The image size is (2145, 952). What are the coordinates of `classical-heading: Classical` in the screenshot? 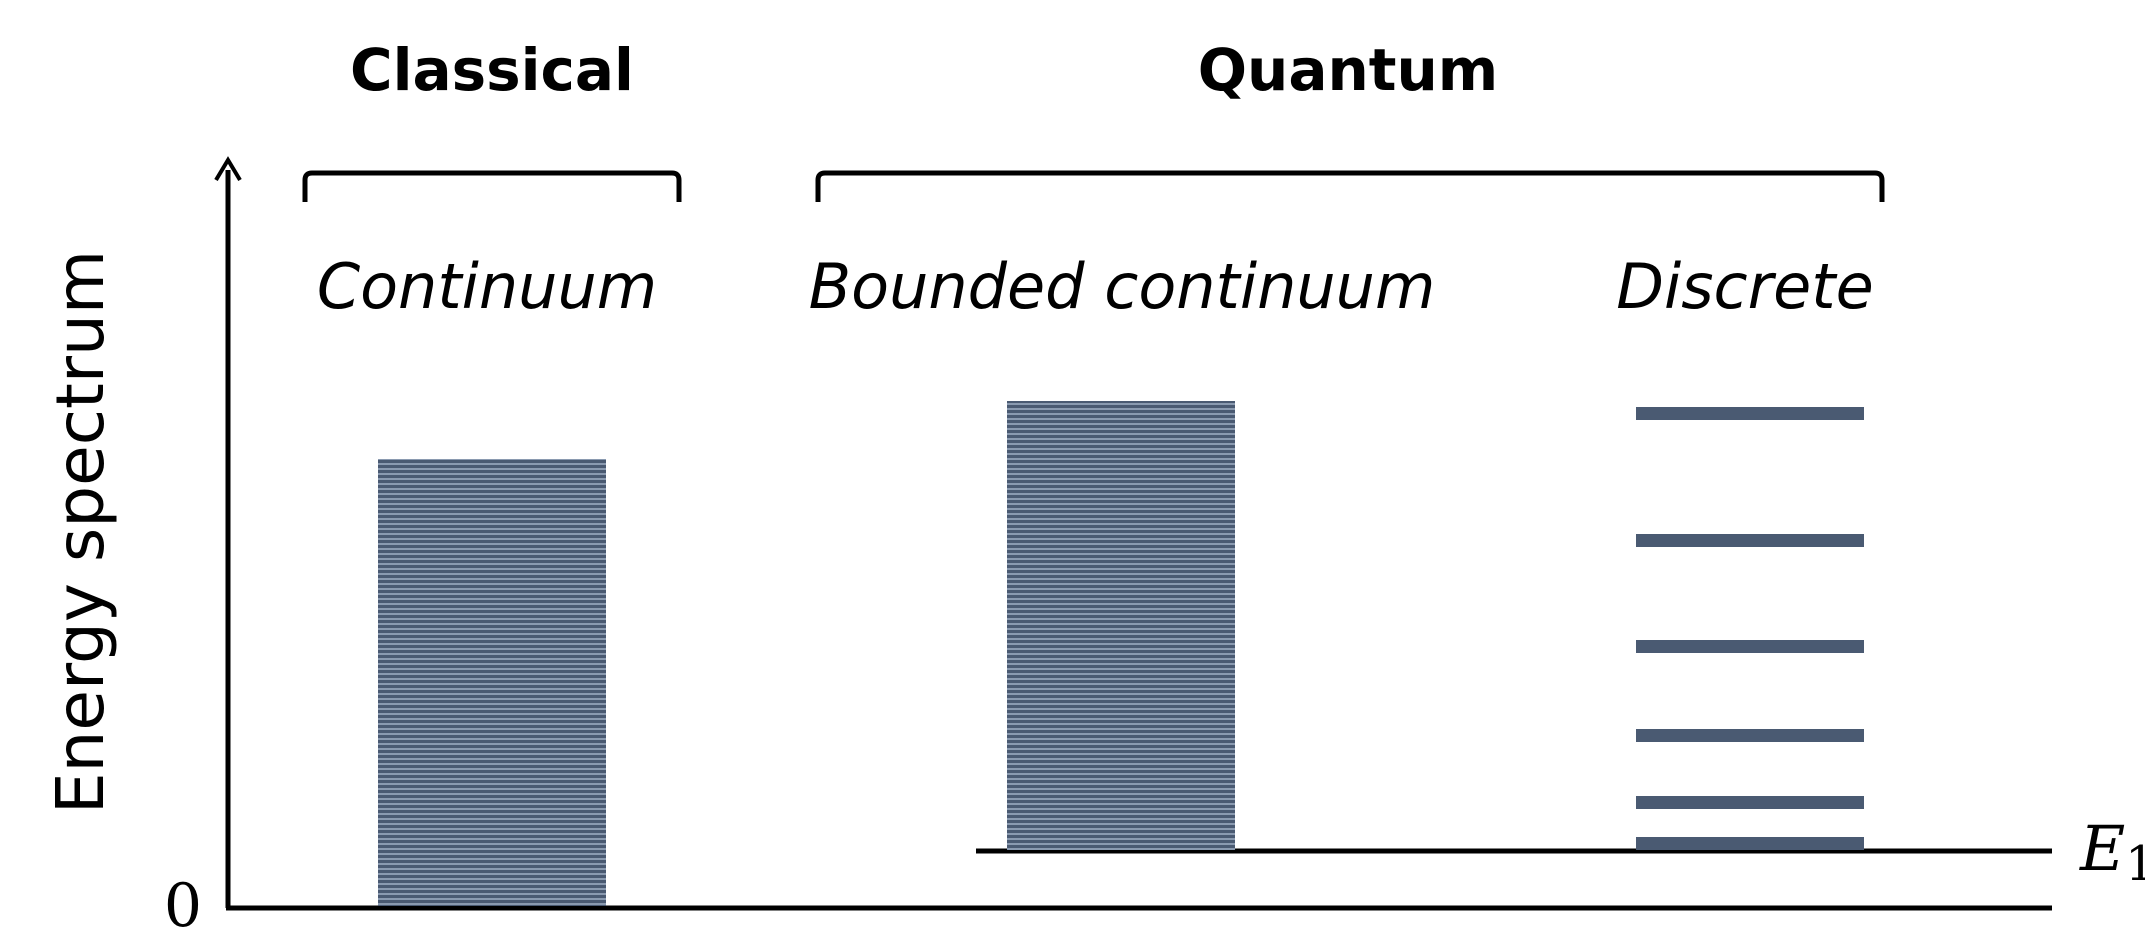 It's located at (492, 70).